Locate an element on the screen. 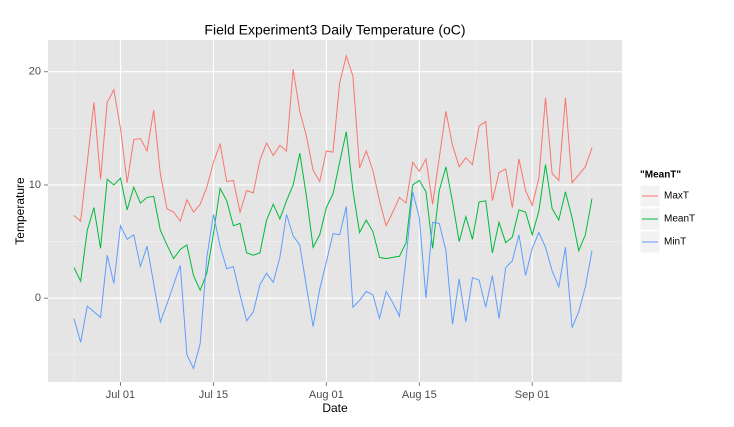  y-tick-label: 20 is located at coordinates (35, 72).